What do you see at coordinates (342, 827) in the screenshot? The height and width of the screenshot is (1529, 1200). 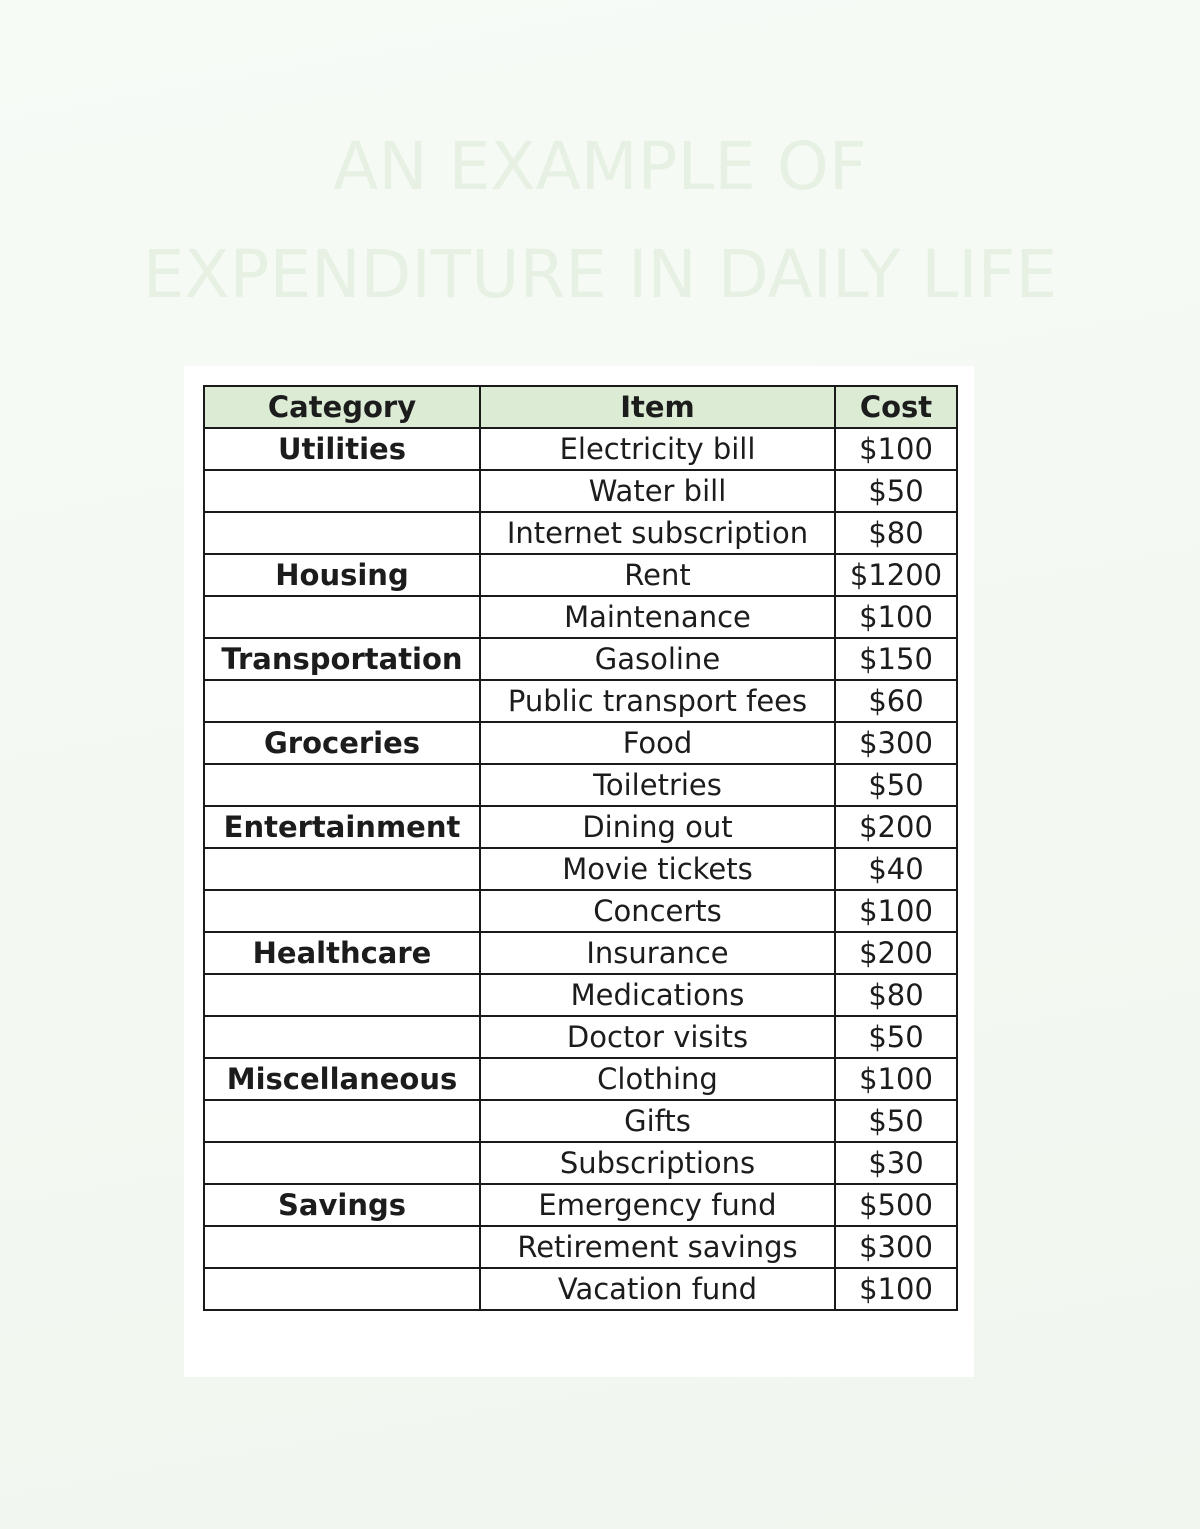 I see `category-cell: Entertainment` at bounding box center [342, 827].